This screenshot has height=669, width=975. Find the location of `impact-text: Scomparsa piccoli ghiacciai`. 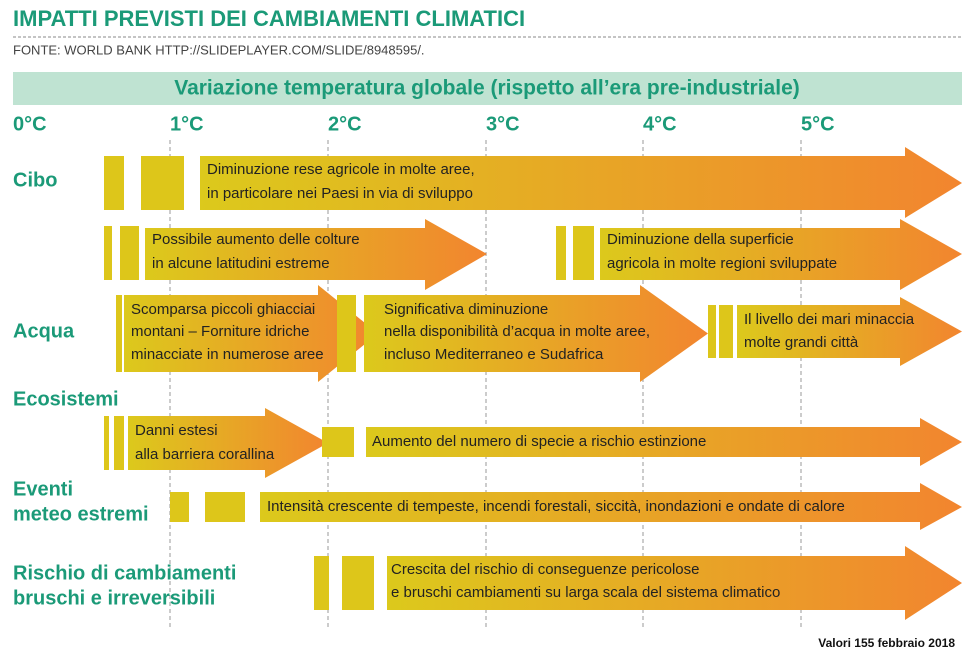

impact-text: Scomparsa piccoli ghiacciai is located at coordinates (223, 309).